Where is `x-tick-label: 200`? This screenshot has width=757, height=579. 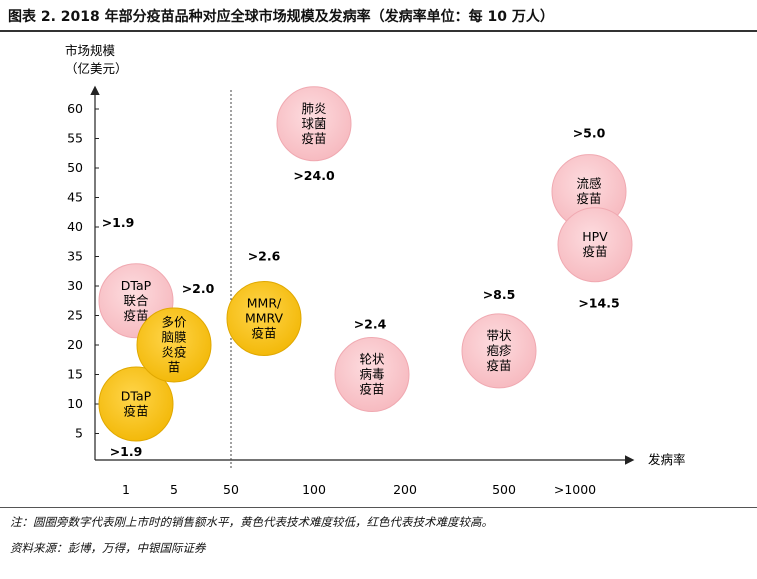 x-tick-label: 200 is located at coordinates (405, 489).